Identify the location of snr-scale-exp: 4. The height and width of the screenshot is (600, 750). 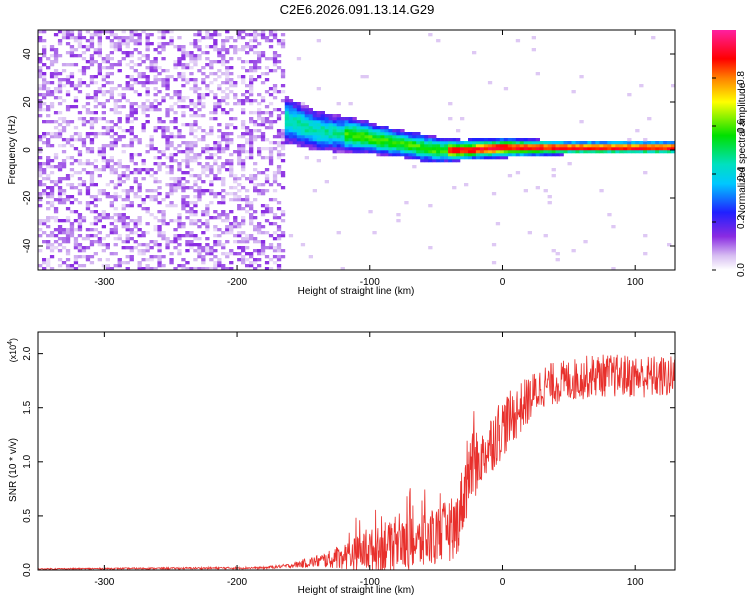
(10, 343).